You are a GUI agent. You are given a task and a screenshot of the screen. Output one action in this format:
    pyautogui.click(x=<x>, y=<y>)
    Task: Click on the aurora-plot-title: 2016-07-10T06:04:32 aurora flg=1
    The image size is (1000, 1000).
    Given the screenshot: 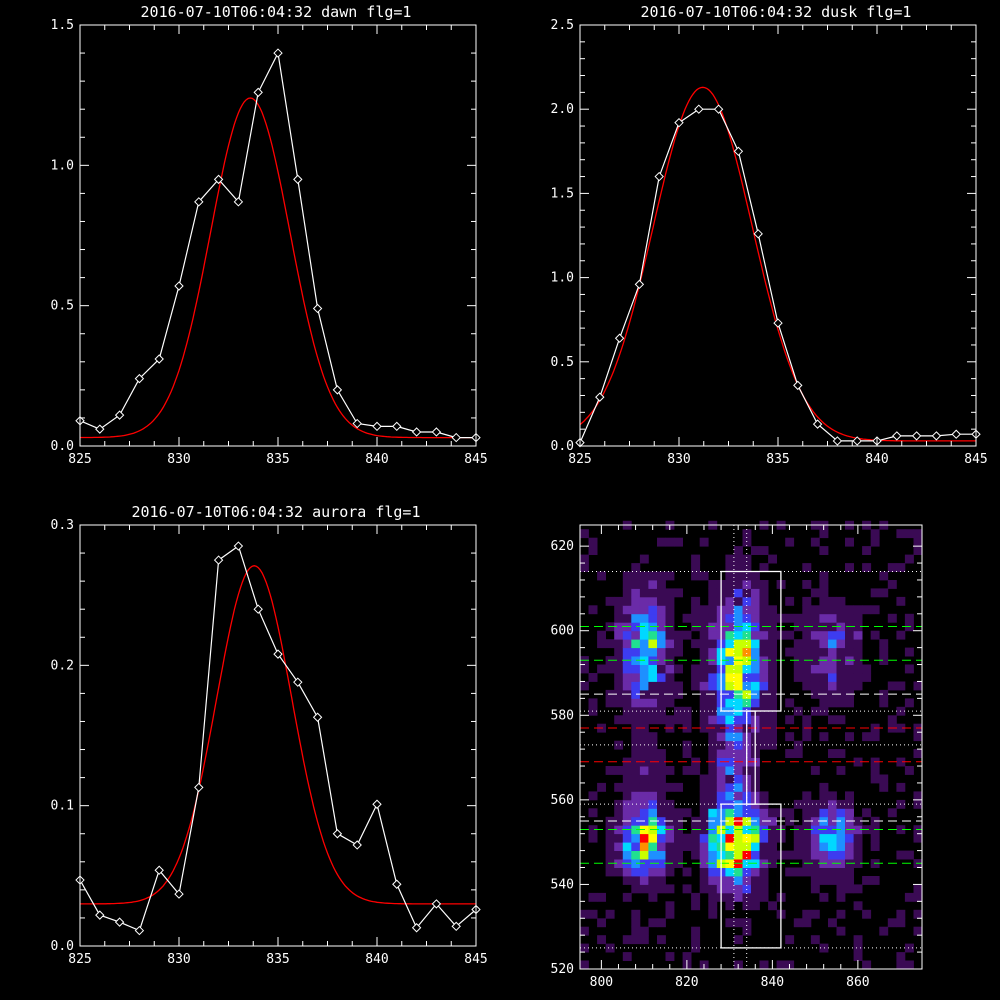 What is the action you would take?
    pyautogui.click(x=276, y=512)
    